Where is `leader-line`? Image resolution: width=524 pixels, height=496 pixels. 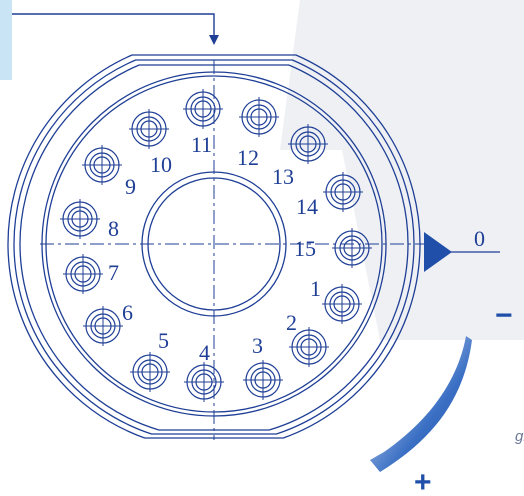
leader-line is located at coordinates (113, 25).